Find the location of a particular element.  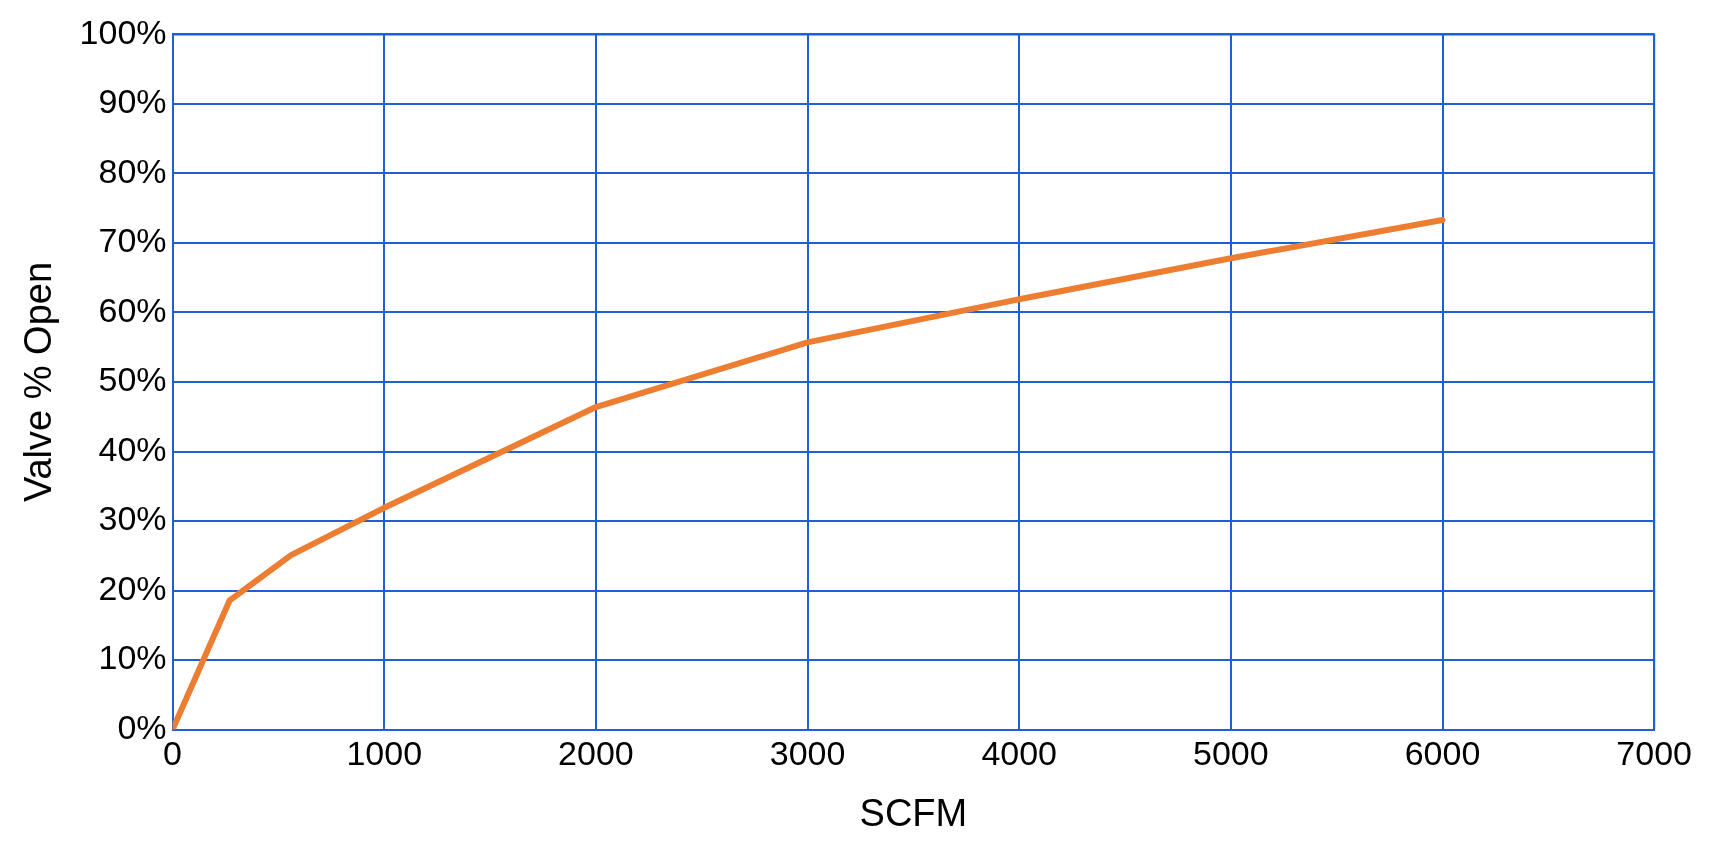

y-tick-label: 100% is located at coordinates (123, 31).